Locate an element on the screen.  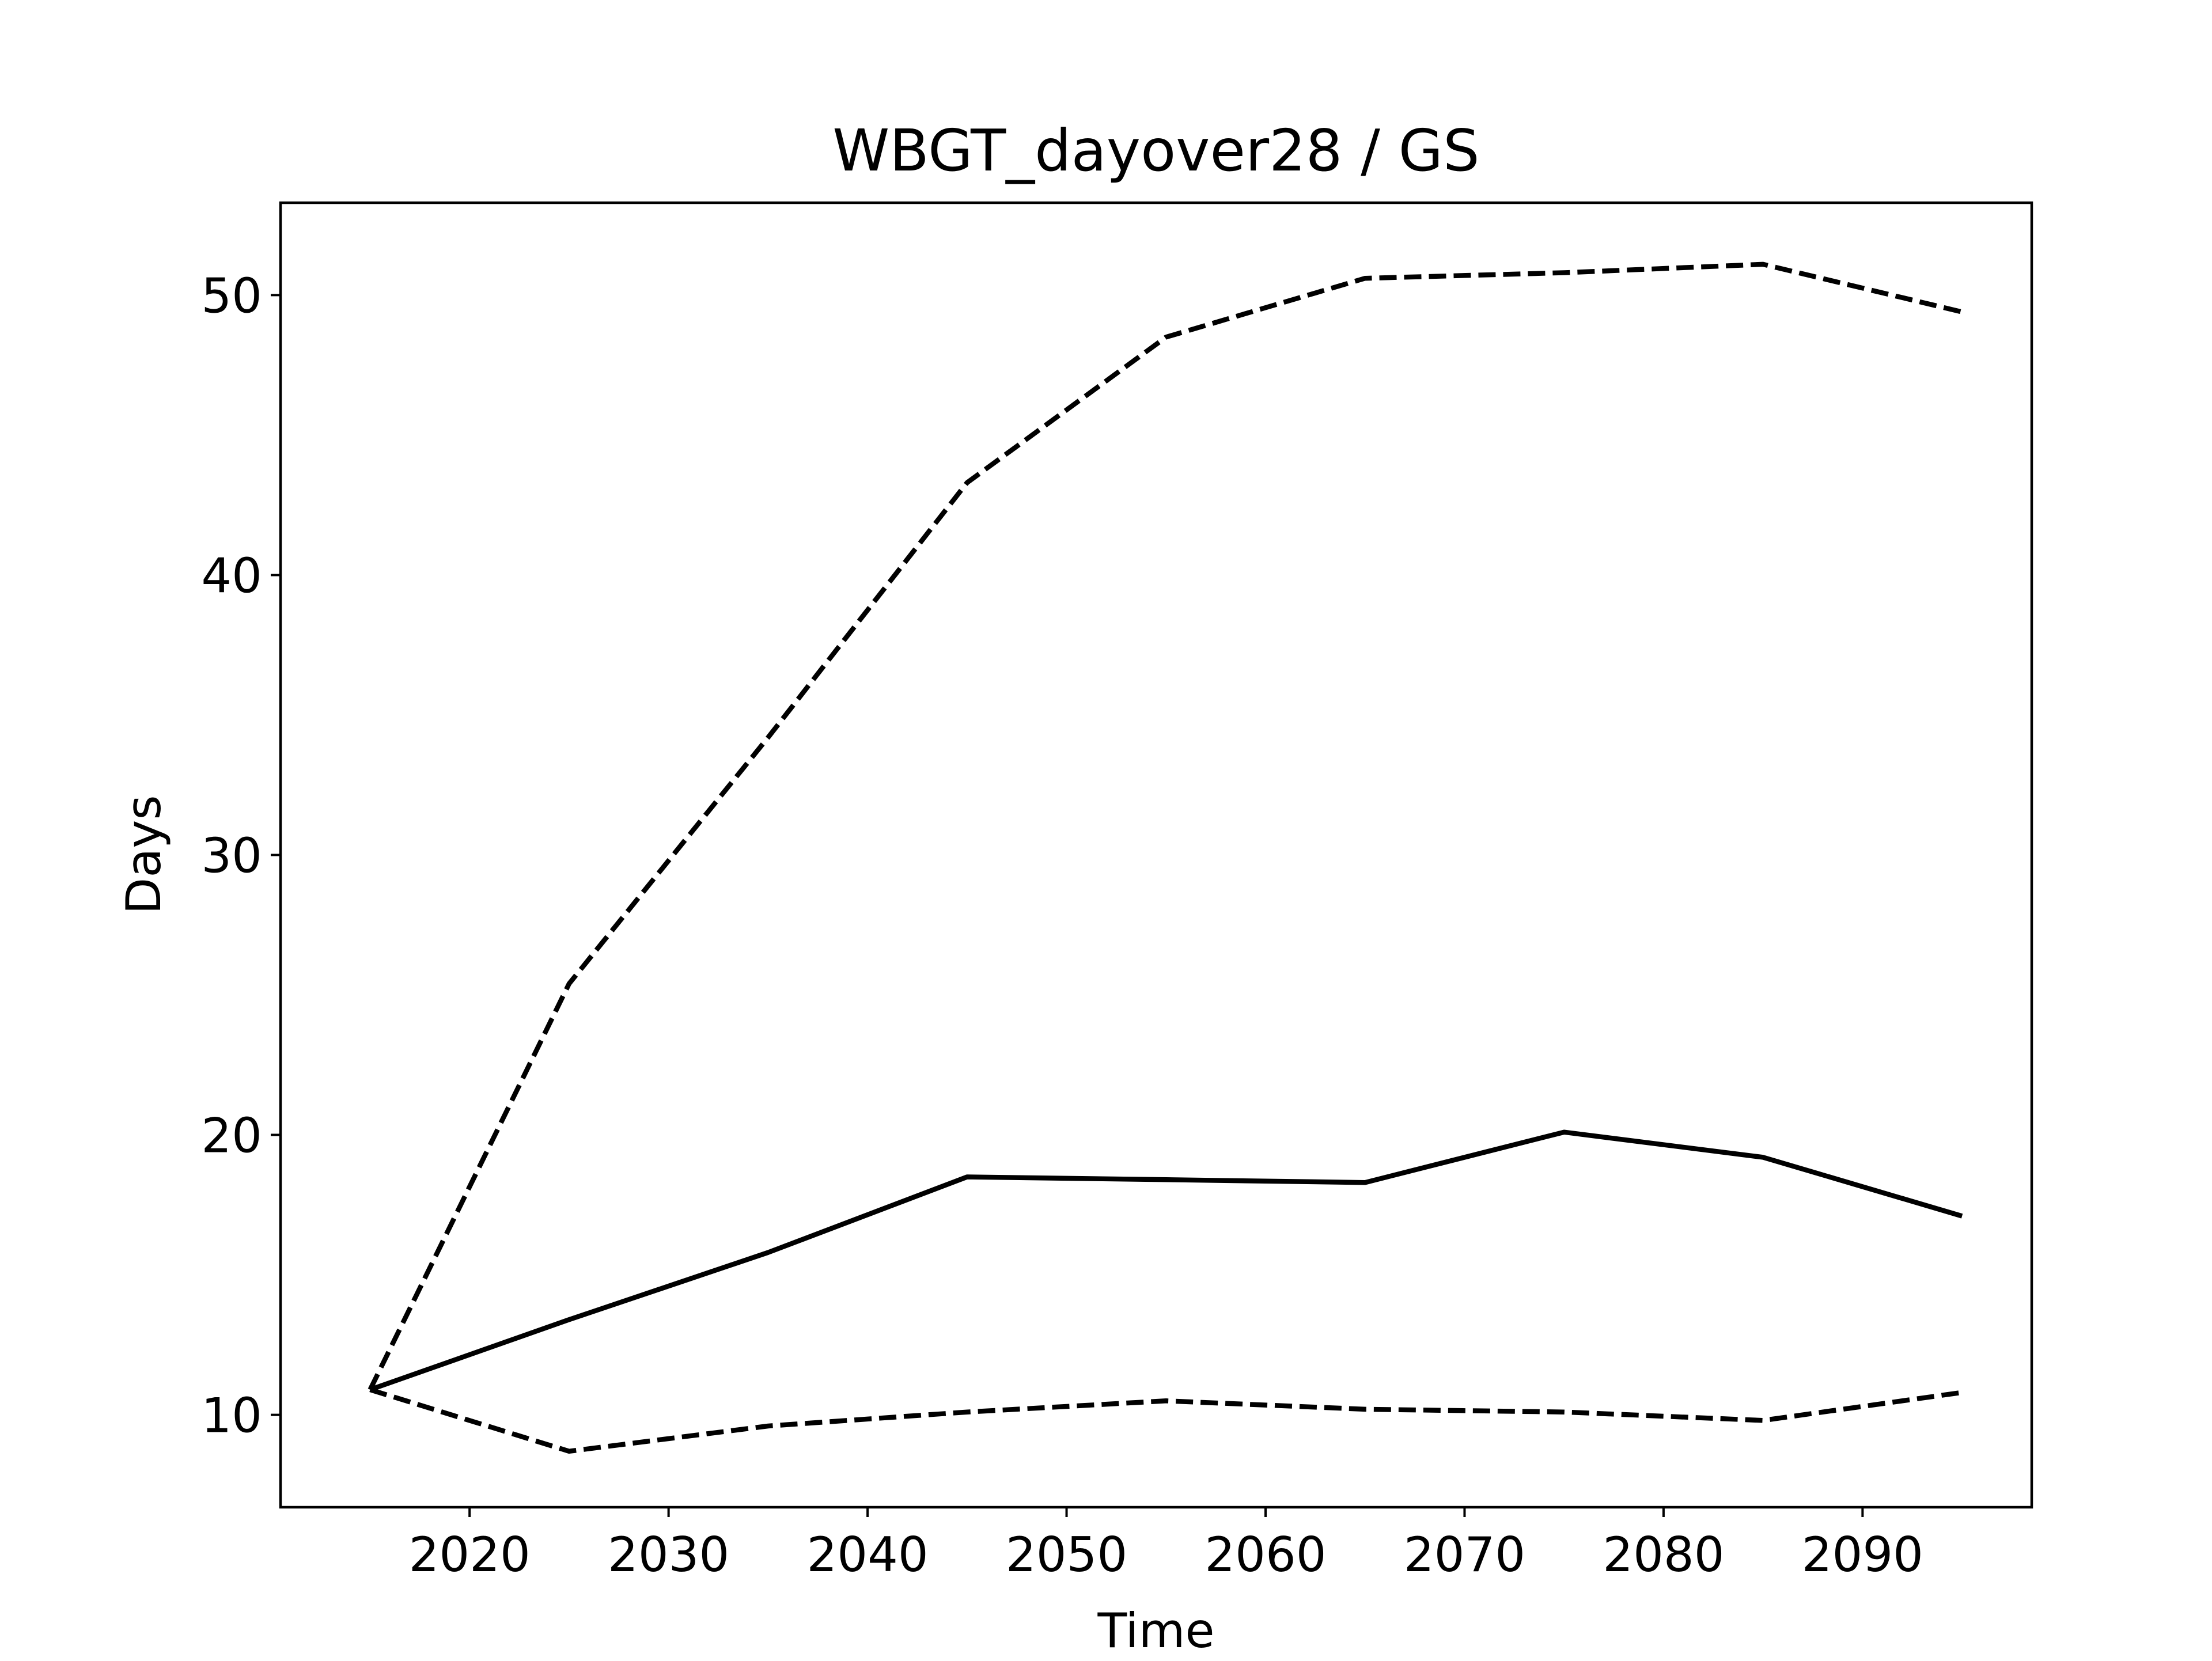
x-tick-label: 2090 is located at coordinates (1862, 1555).